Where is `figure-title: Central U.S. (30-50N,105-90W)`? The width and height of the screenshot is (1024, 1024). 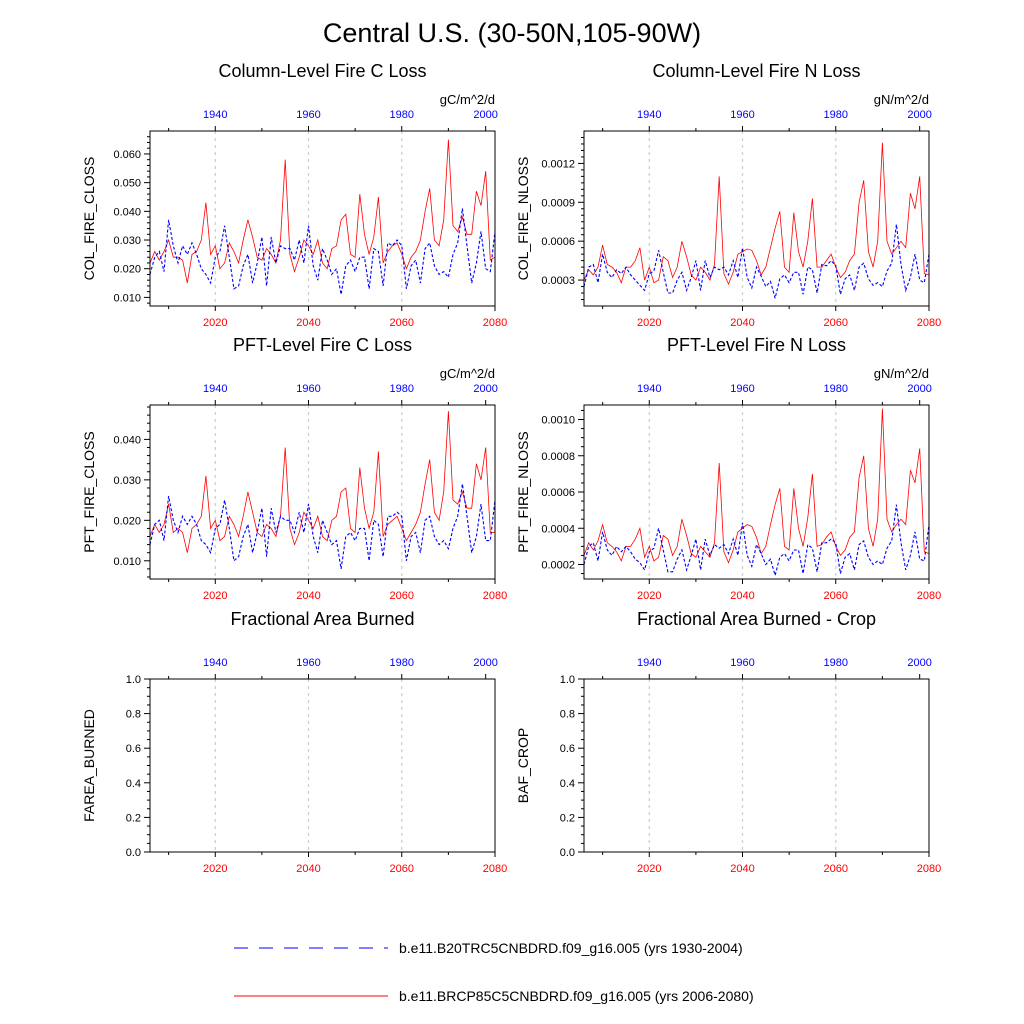 figure-title: Central U.S. (30-50N,105-90W) is located at coordinates (512, 33).